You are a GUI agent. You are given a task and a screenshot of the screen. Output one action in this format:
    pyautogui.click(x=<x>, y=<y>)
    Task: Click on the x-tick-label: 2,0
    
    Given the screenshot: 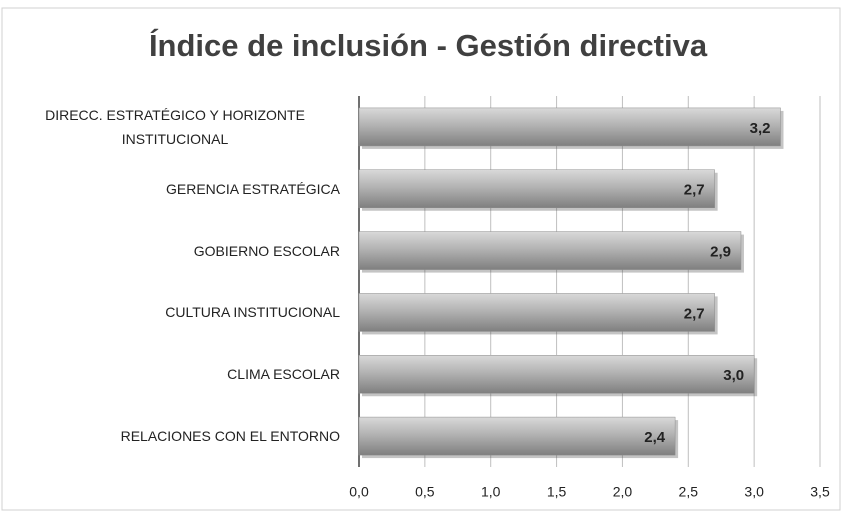 What is the action you would take?
    pyautogui.click(x=623, y=492)
    